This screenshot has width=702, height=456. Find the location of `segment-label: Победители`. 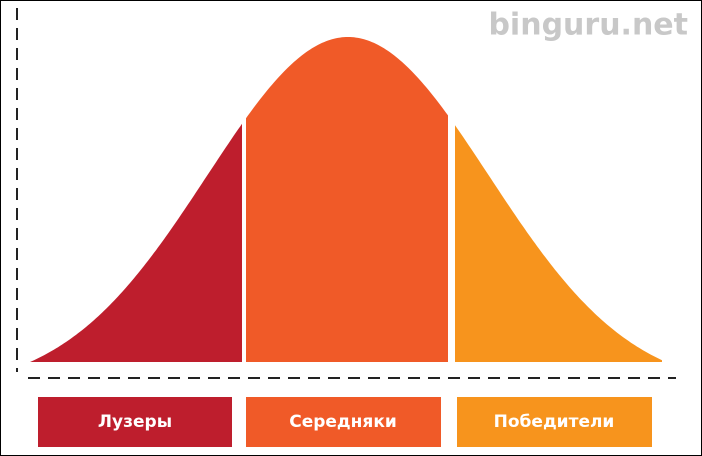

segment-label: Победители is located at coordinates (554, 422).